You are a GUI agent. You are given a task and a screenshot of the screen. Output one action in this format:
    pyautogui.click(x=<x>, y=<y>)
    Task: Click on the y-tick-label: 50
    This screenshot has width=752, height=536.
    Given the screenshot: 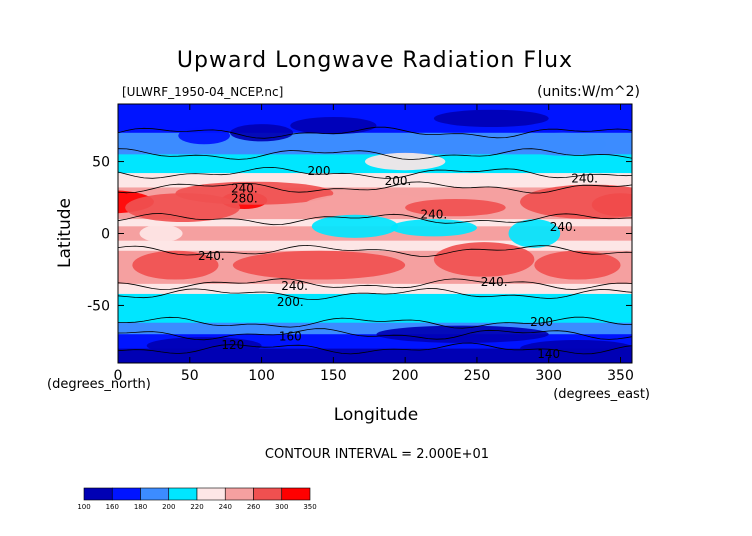 What is the action you would take?
    pyautogui.click(x=101, y=163)
    